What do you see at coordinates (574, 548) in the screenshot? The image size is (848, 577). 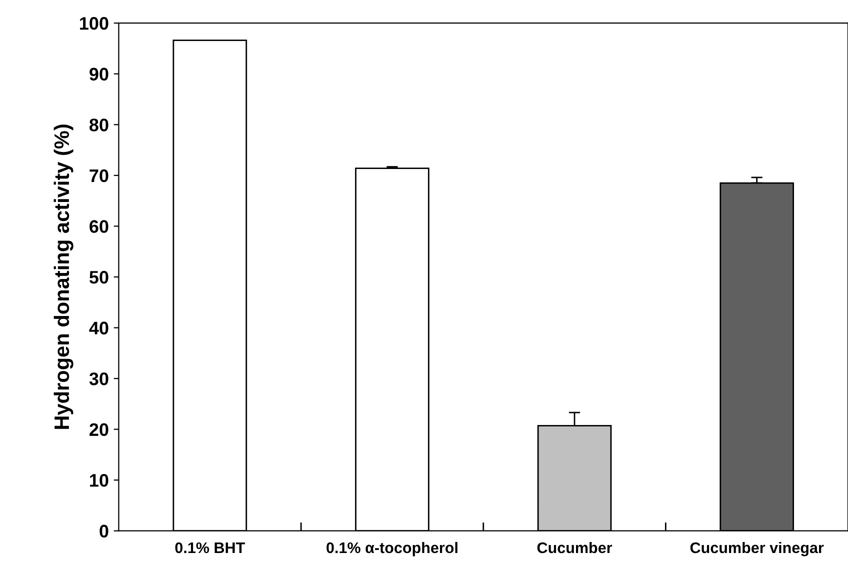 I see `x-tick-label: Cucumber` at bounding box center [574, 548].